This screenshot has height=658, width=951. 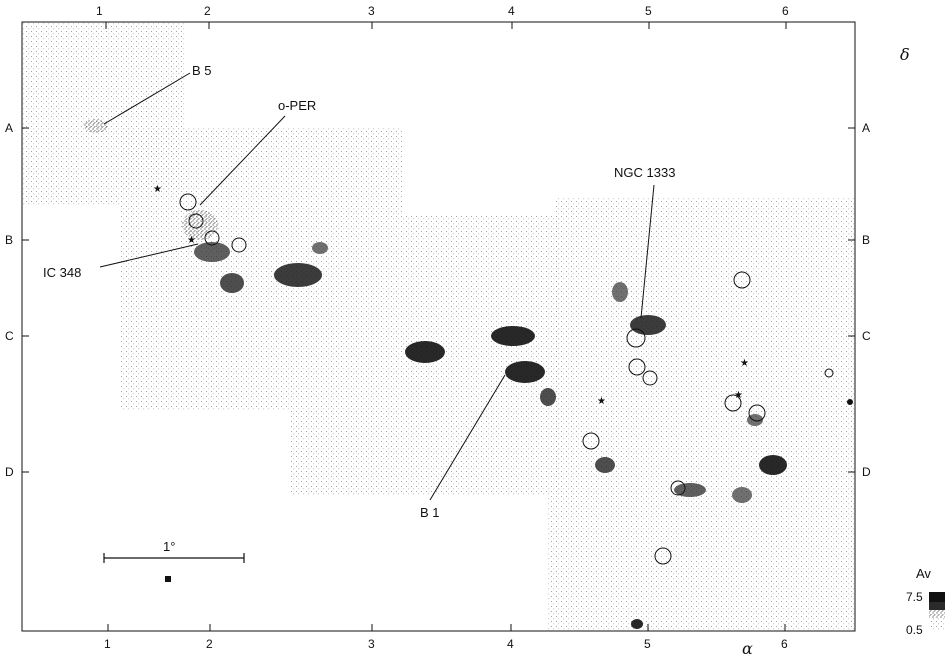 What do you see at coordinates (648, 11) in the screenshot?
I see `top-tick-5: 5` at bounding box center [648, 11].